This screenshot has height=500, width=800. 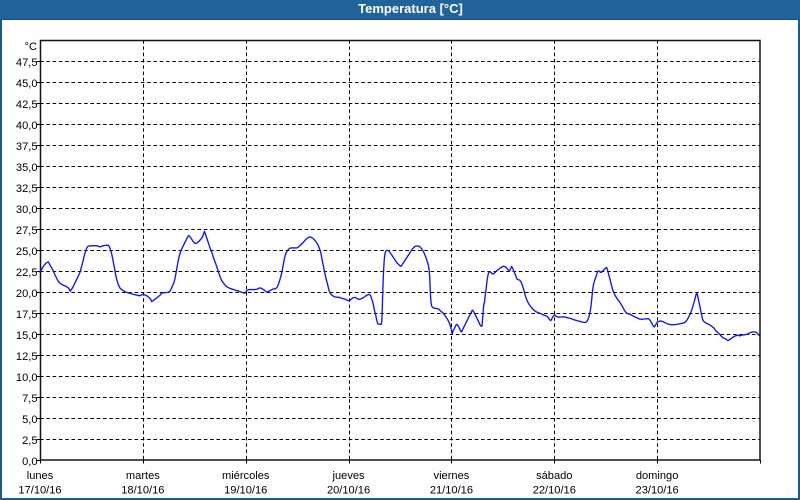 What do you see at coordinates (27, 147) in the screenshot?
I see `svg-text: 37,5` at bounding box center [27, 147].